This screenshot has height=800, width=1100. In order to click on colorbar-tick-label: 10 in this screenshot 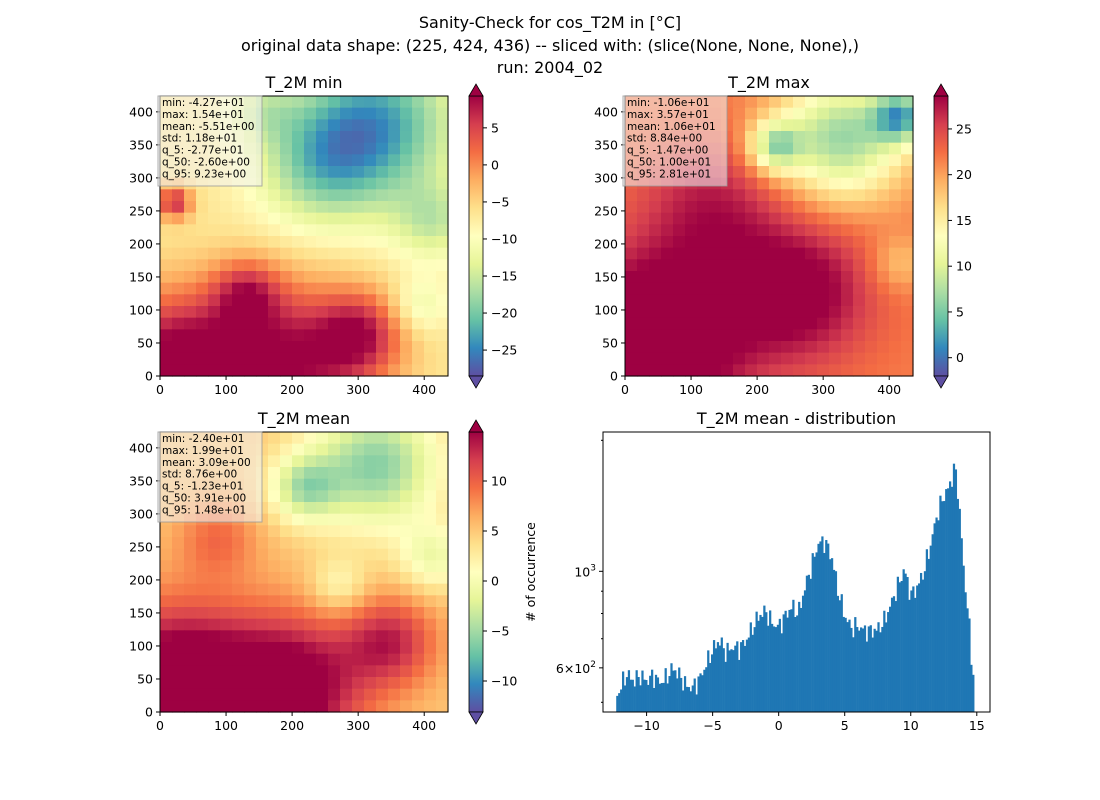, I will do `click(499, 481)`.